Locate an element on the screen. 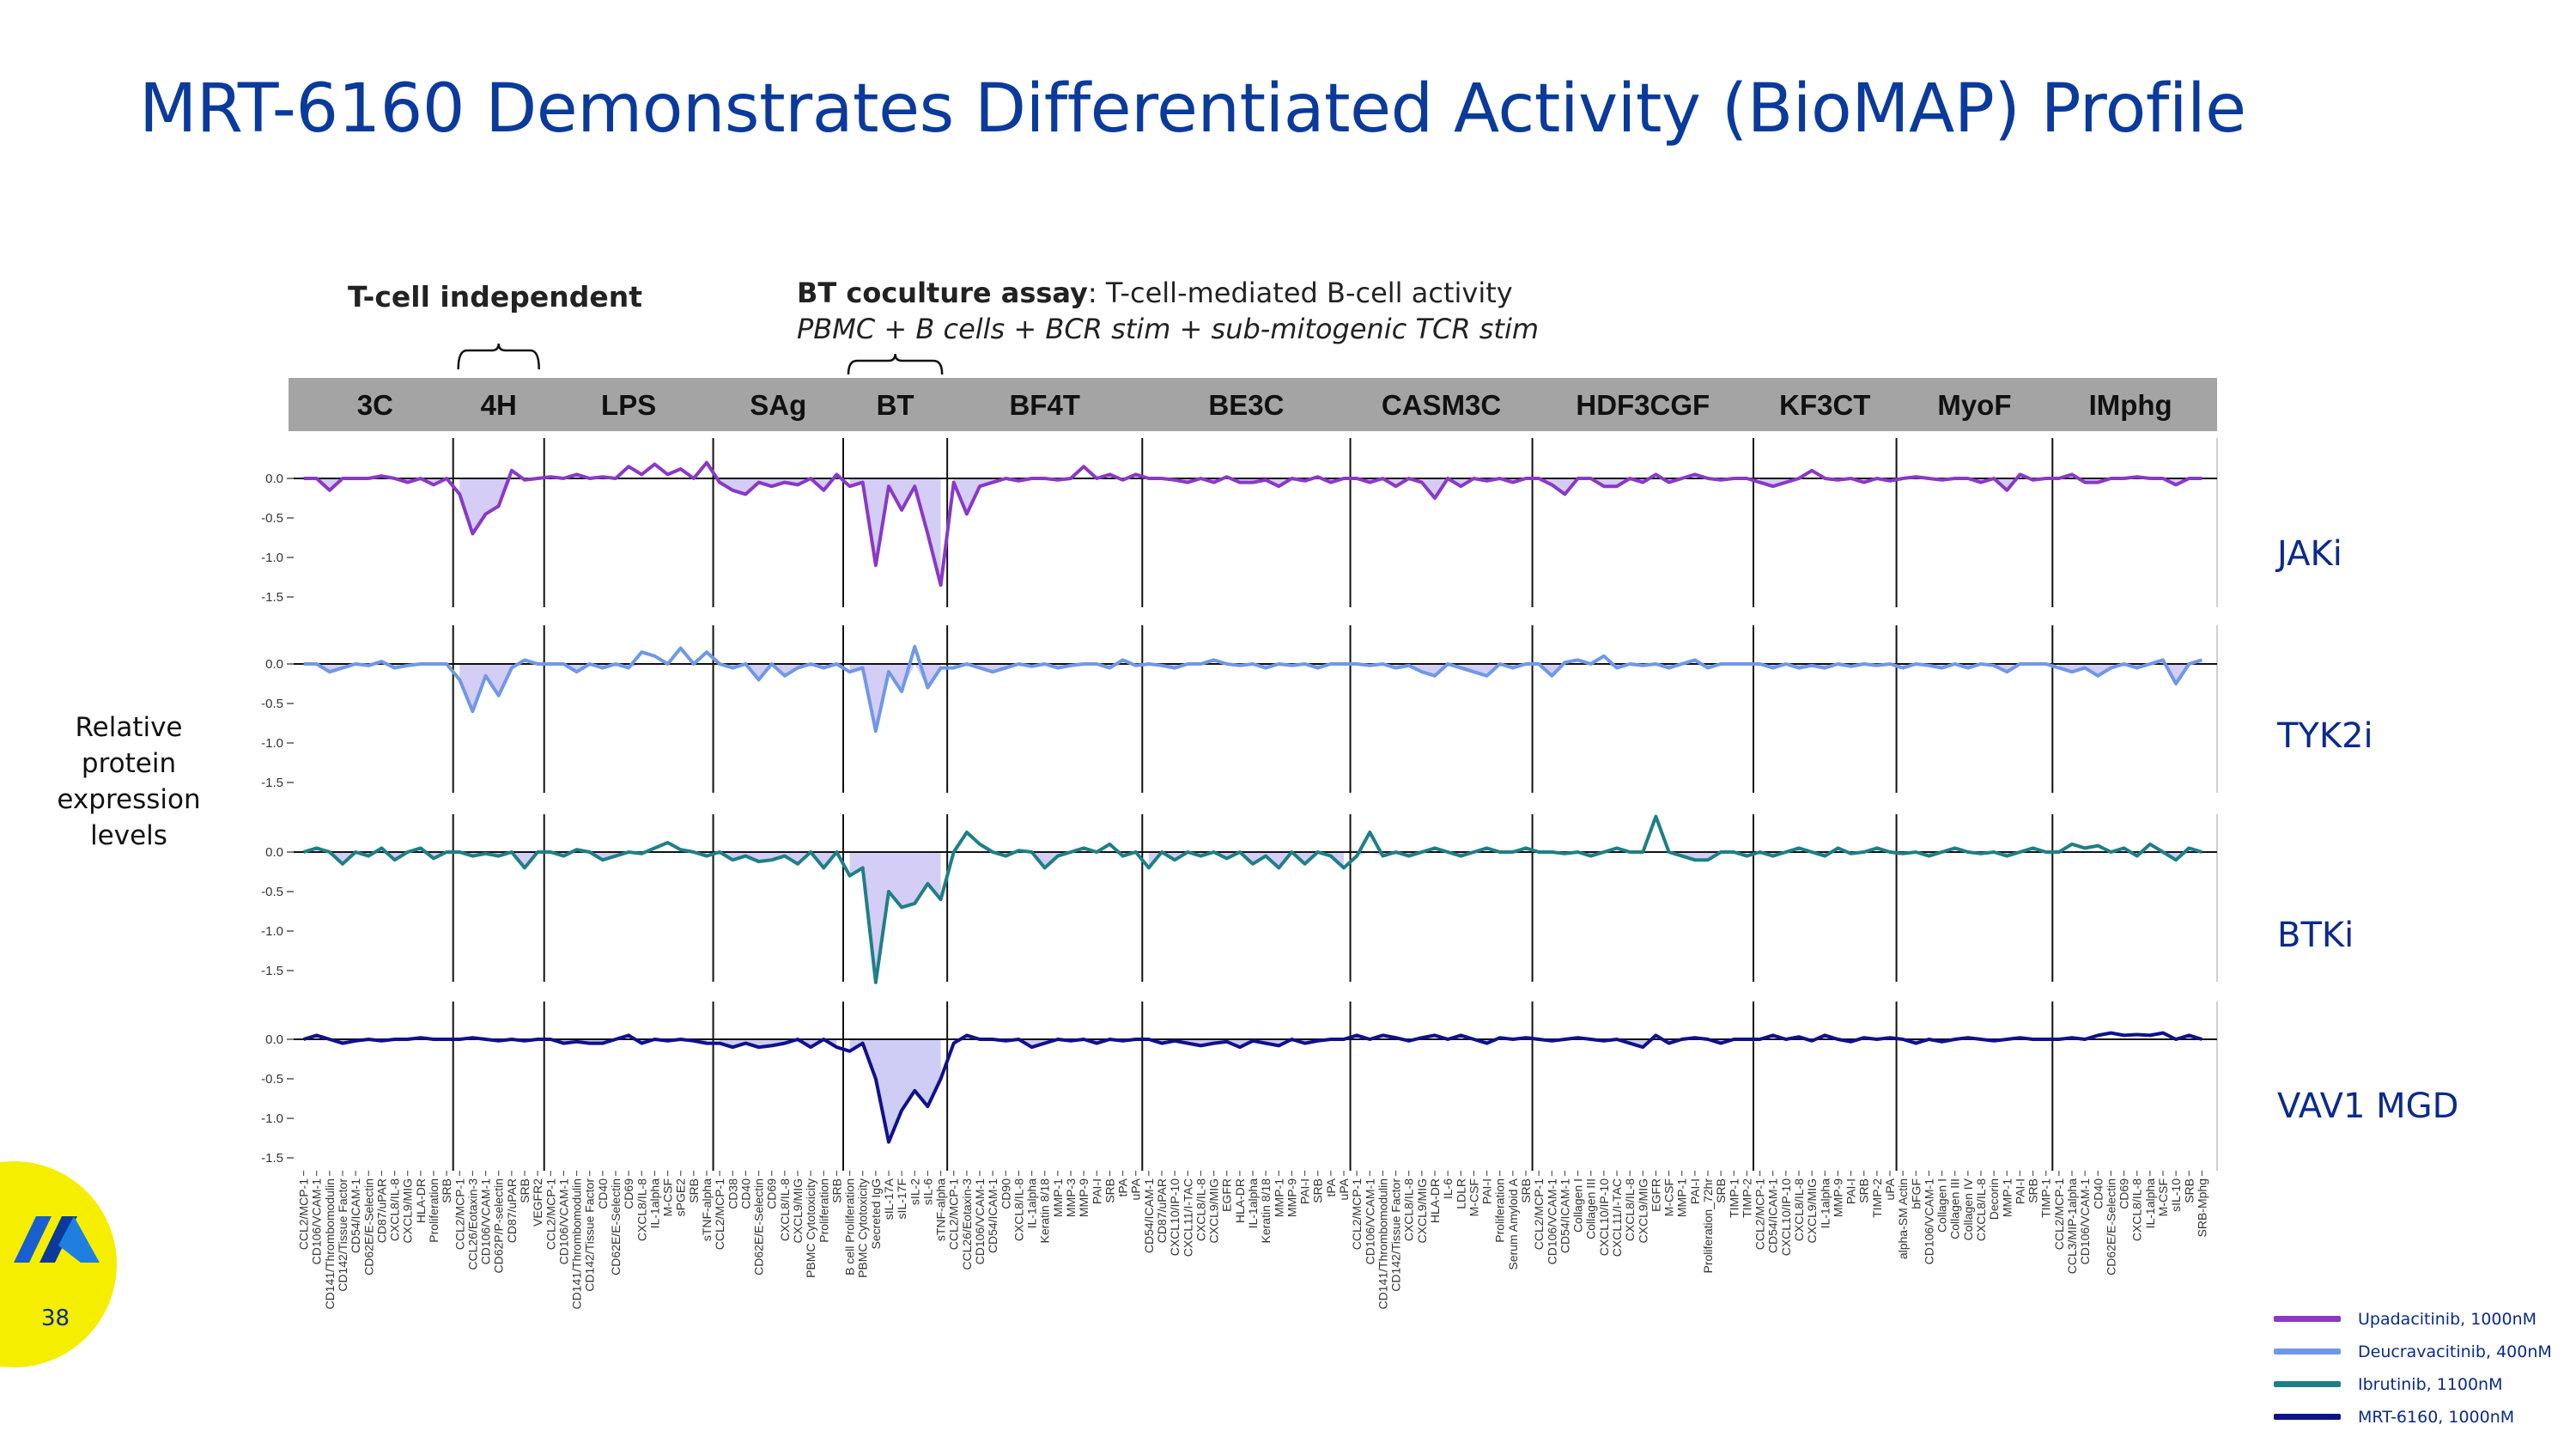 This screenshot has width=2576, height=1449. x-tick-label: sPGE2 is located at coordinates (681, 1197).